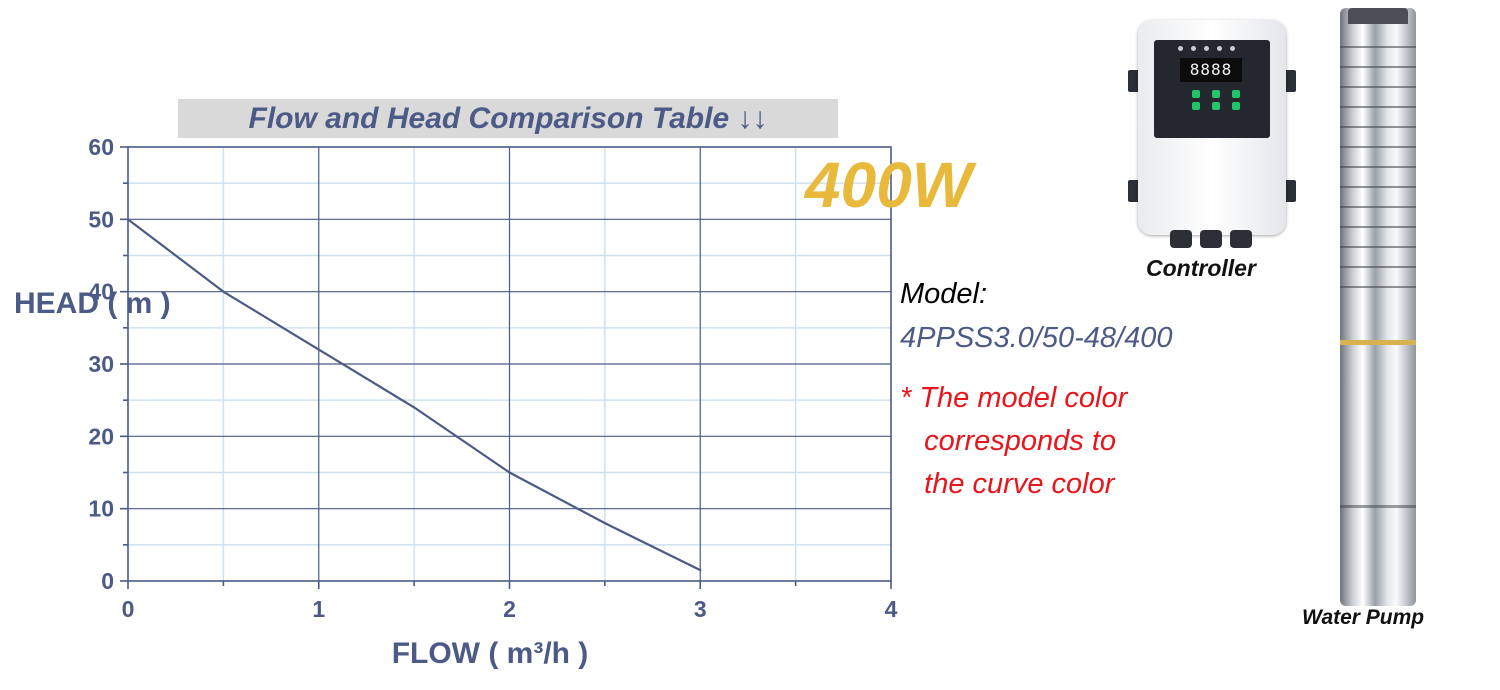  What do you see at coordinates (101, 147) in the screenshot?
I see `y-tick-label: 60` at bounding box center [101, 147].